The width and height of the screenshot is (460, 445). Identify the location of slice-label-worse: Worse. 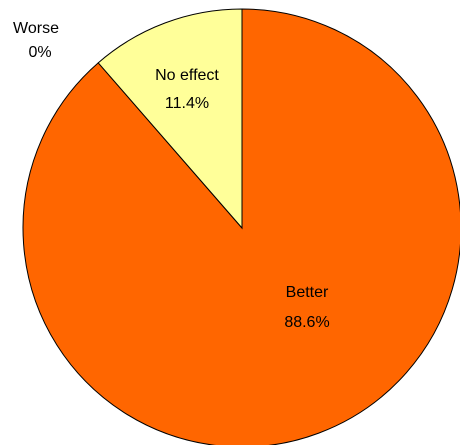
(36, 28).